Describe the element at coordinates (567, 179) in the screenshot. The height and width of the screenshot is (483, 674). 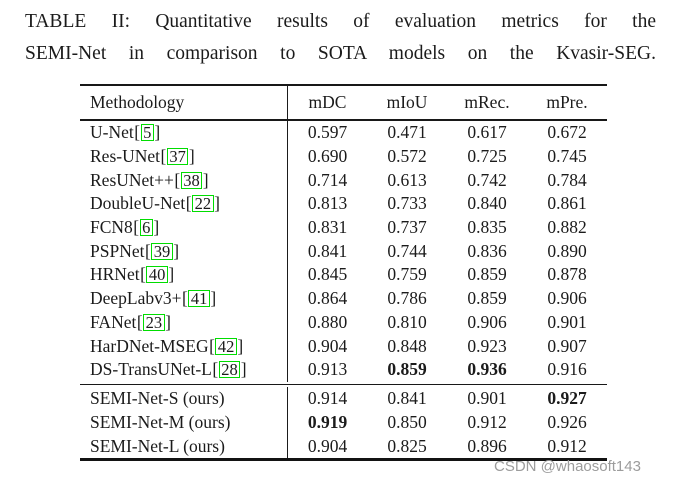
I see `metric-value: 0.784` at that location.